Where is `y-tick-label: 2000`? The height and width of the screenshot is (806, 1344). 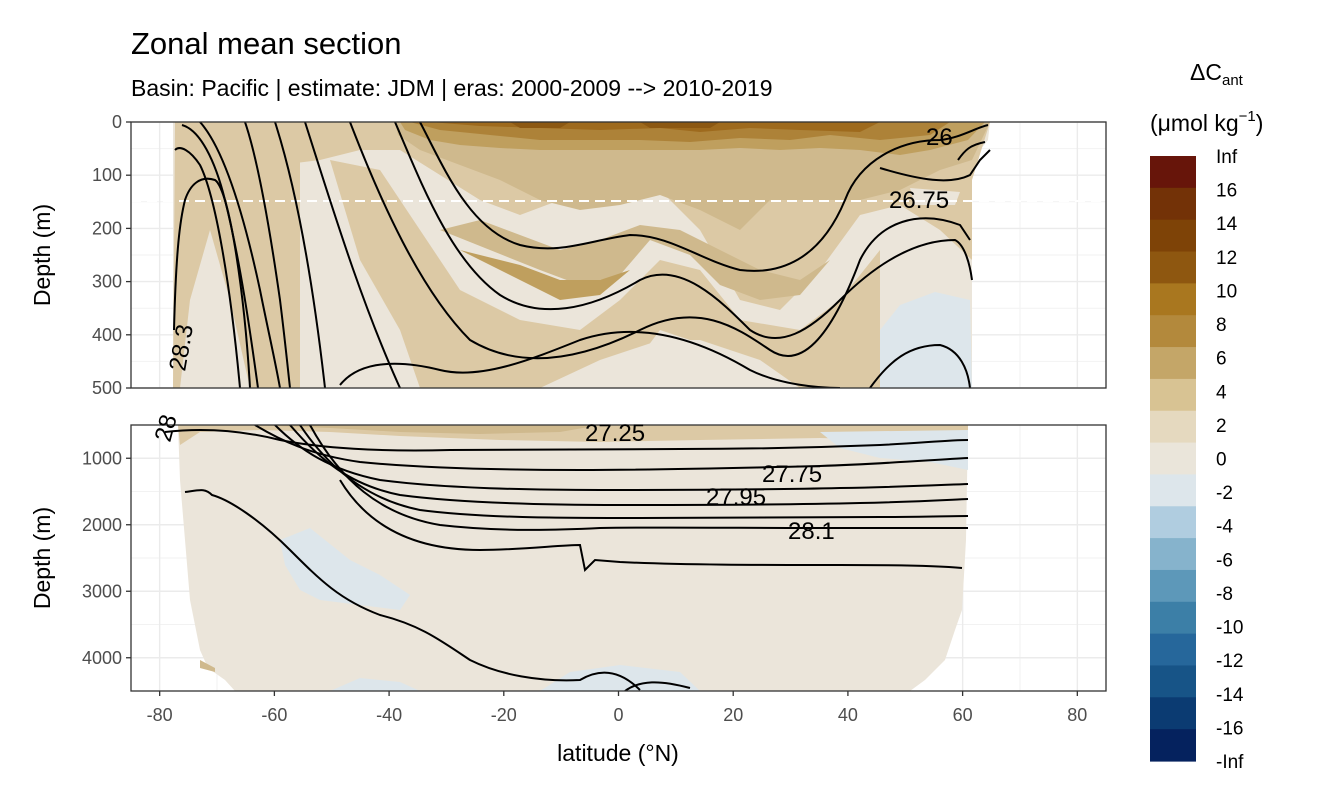 y-tick-label: 2000 is located at coordinates (102, 525).